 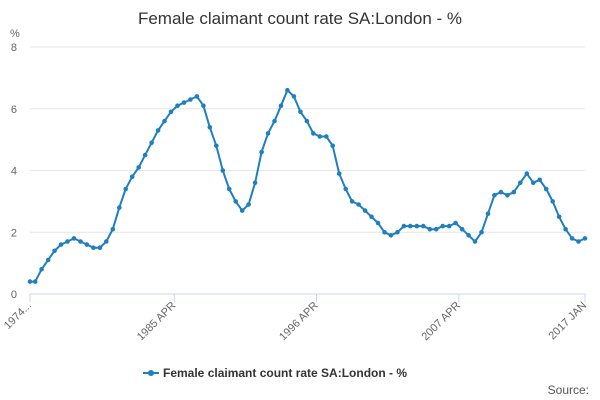 What do you see at coordinates (14, 110) in the screenshot?
I see `y-tick-label: 6` at bounding box center [14, 110].